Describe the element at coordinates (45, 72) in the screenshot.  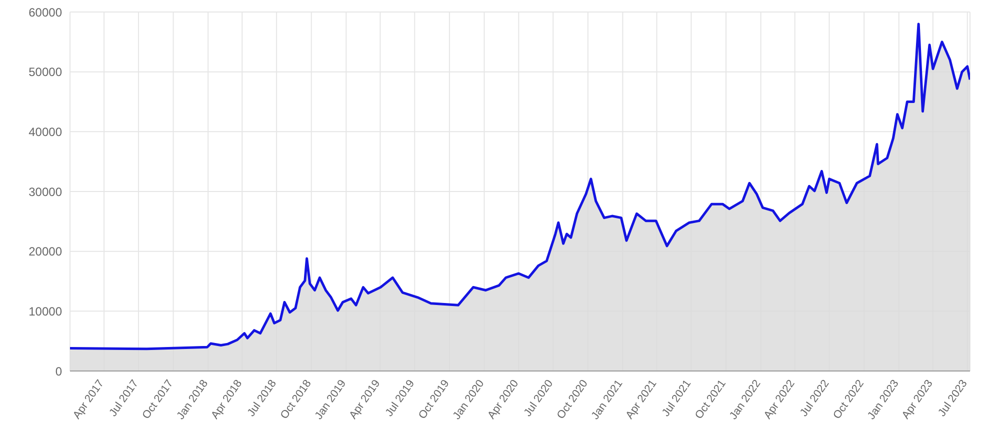
I see `y-tick-label: 50000` at that location.